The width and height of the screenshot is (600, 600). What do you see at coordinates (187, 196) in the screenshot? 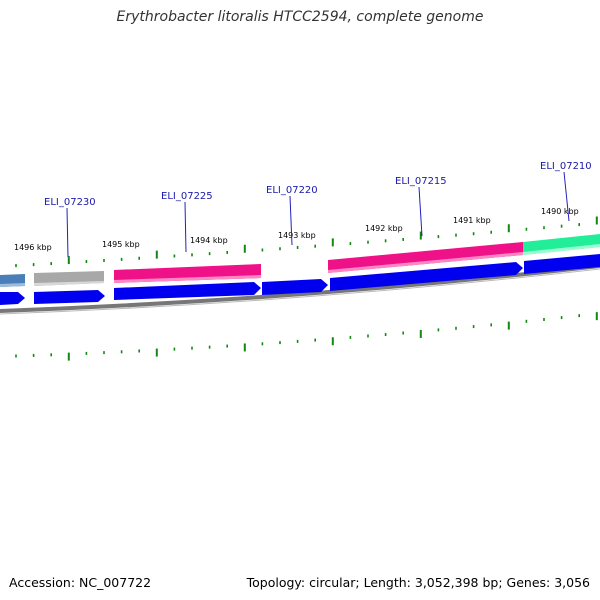
I see `gene-label-eli-07225: ELI_07225` at bounding box center [187, 196].